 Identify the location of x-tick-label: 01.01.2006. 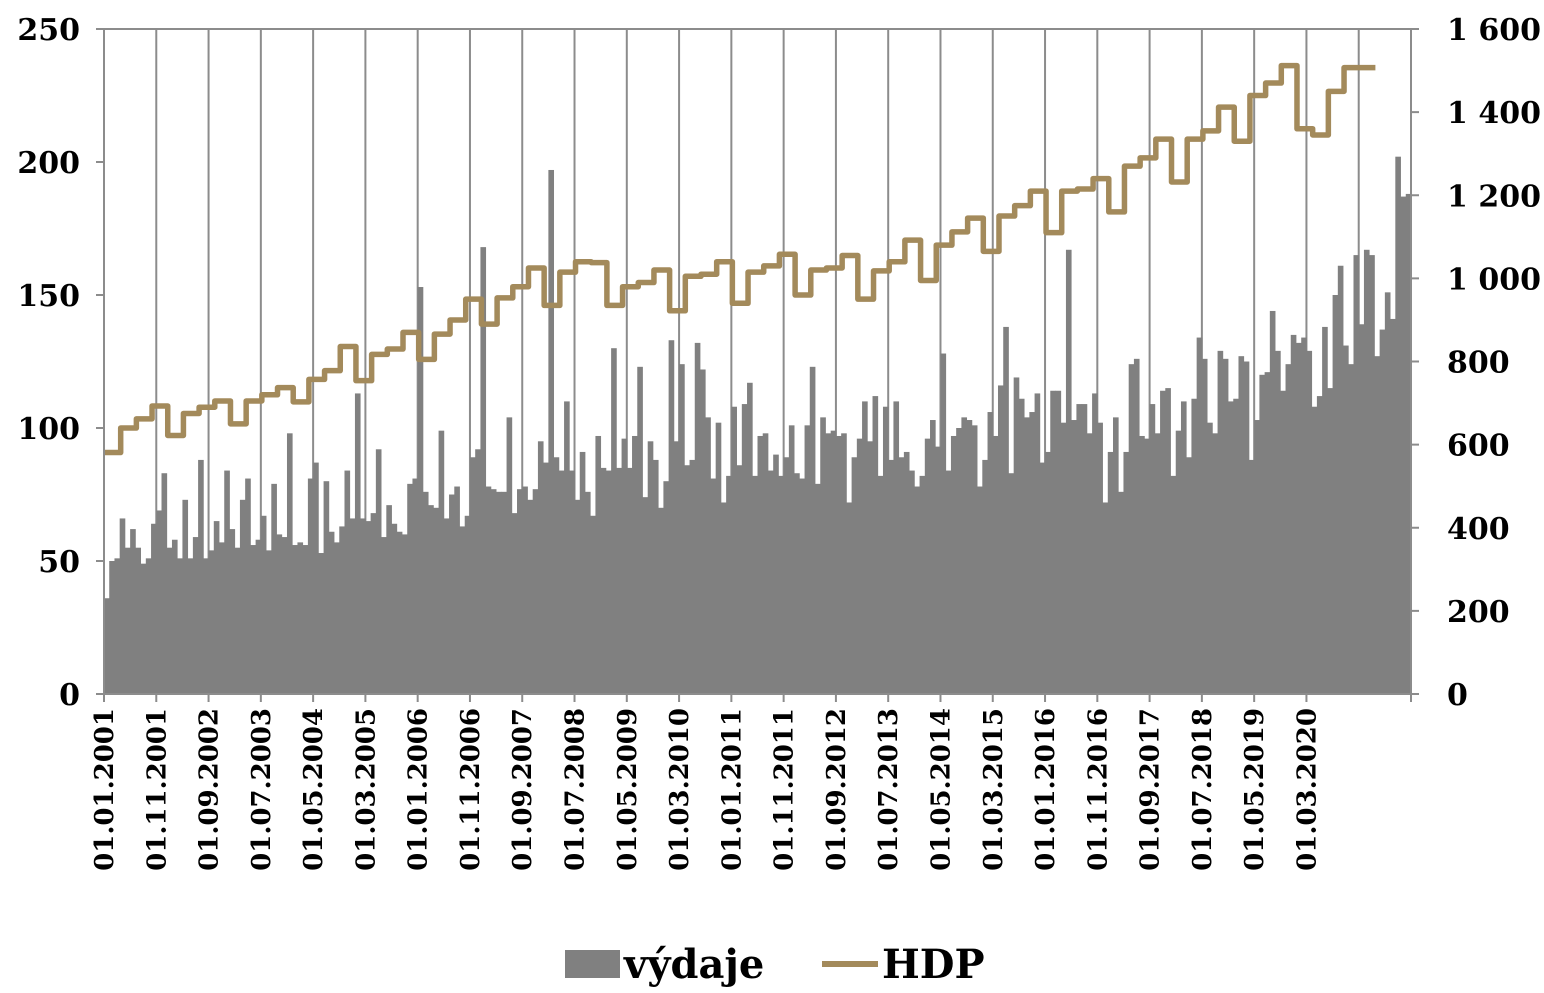
(419, 789).